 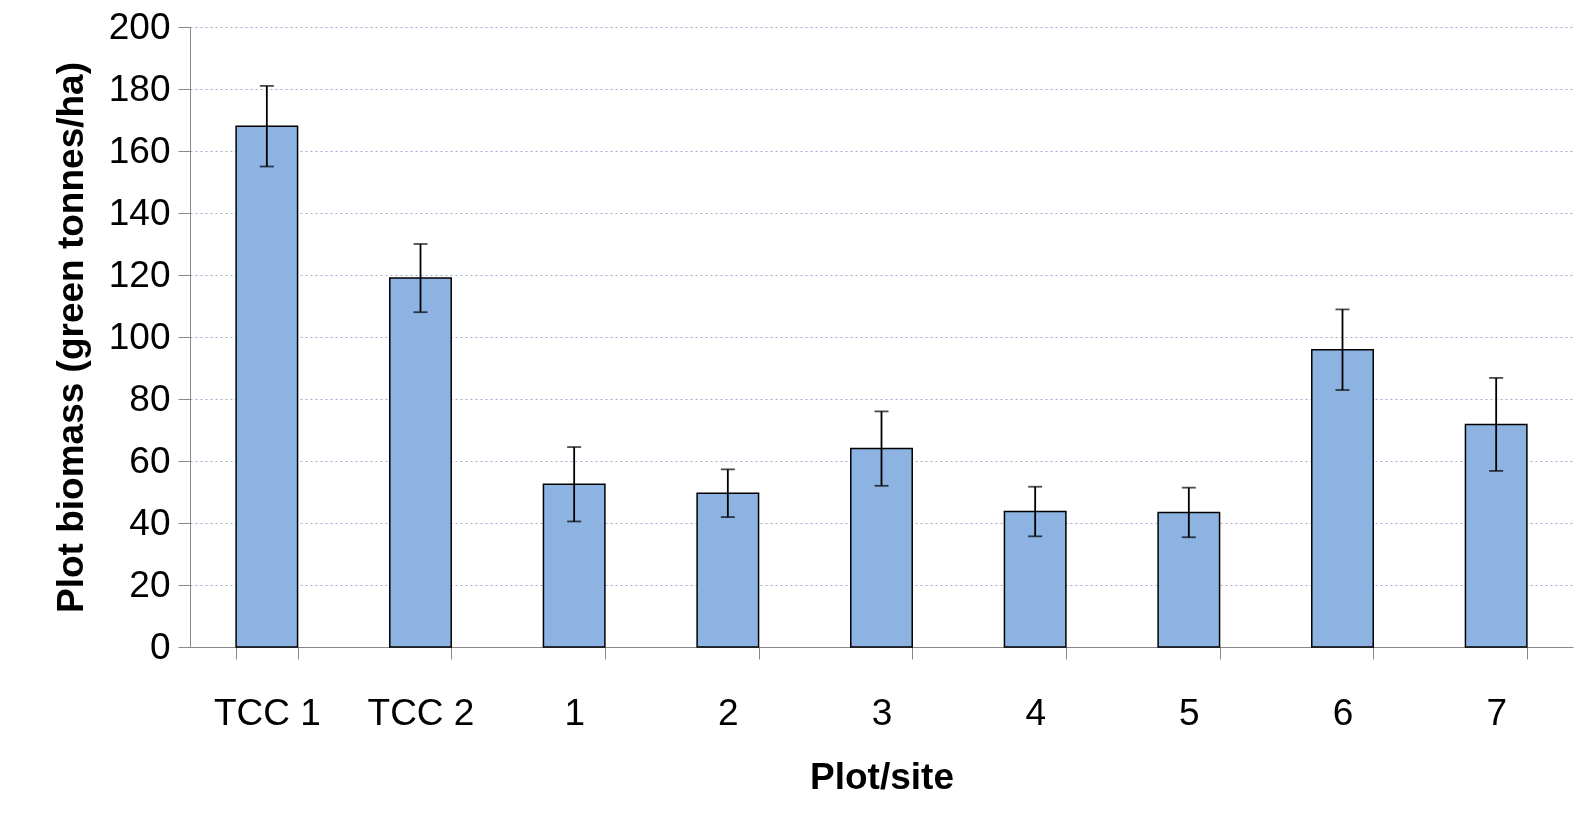 What do you see at coordinates (150, 460) in the screenshot?
I see `y-tick-label: 60` at bounding box center [150, 460].